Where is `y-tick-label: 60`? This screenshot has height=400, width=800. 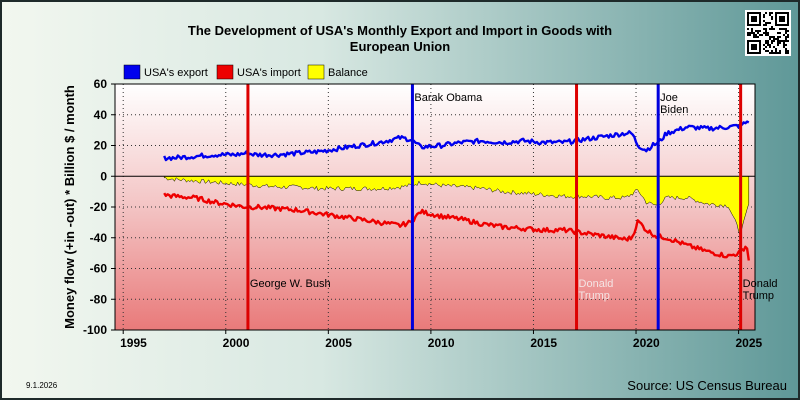 y-tick-label: 60 is located at coordinates (101, 84).